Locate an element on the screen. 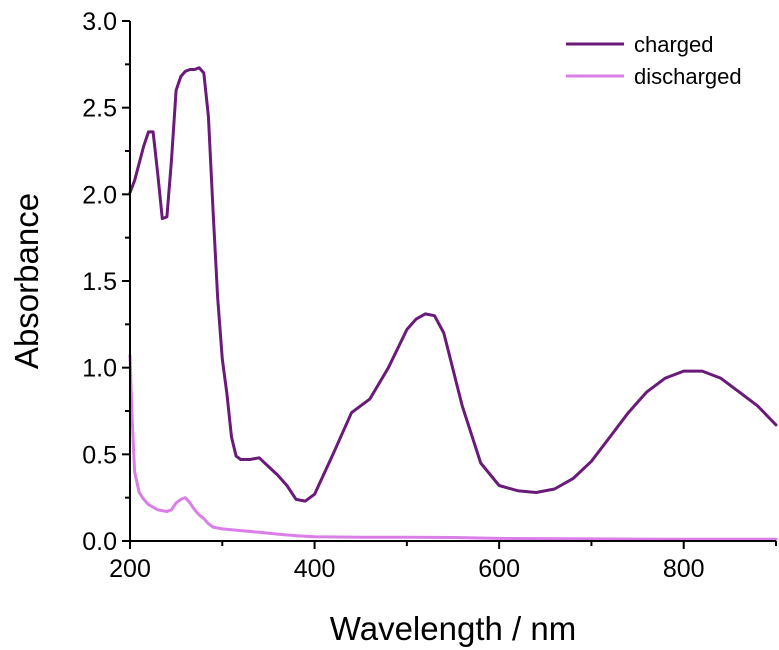 The width and height of the screenshot is (779, 650). y-tick-label: 0.5 is located at coordinates (99, 455).